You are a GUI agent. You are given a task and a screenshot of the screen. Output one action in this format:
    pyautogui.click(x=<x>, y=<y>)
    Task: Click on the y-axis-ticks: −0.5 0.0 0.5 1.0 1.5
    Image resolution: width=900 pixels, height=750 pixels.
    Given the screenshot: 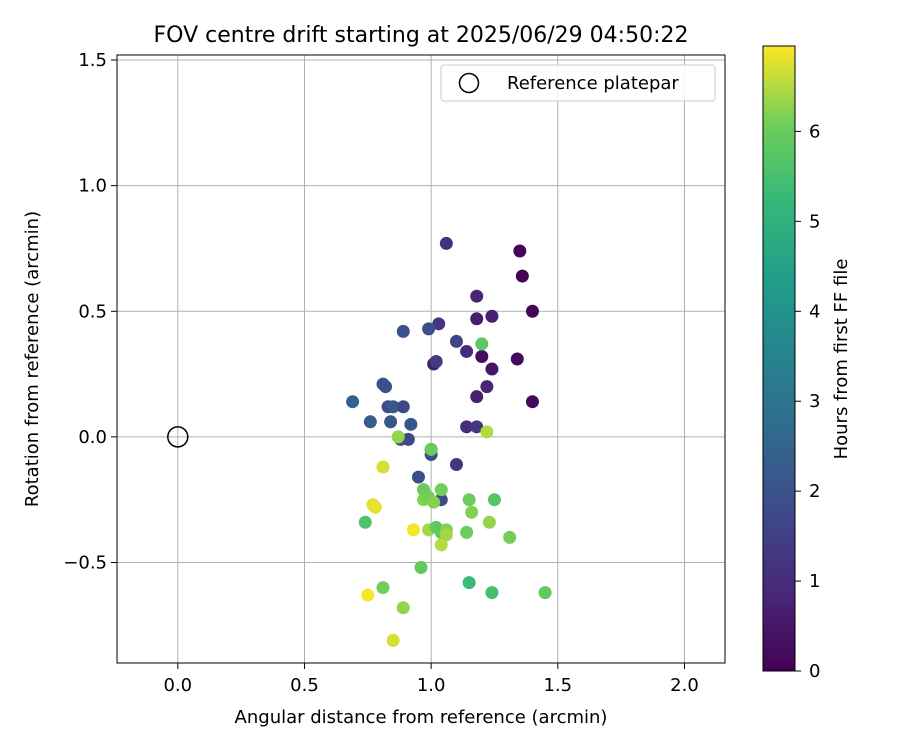 What is the action you would take?
    pyautogui.click(x=90, y=312)
    